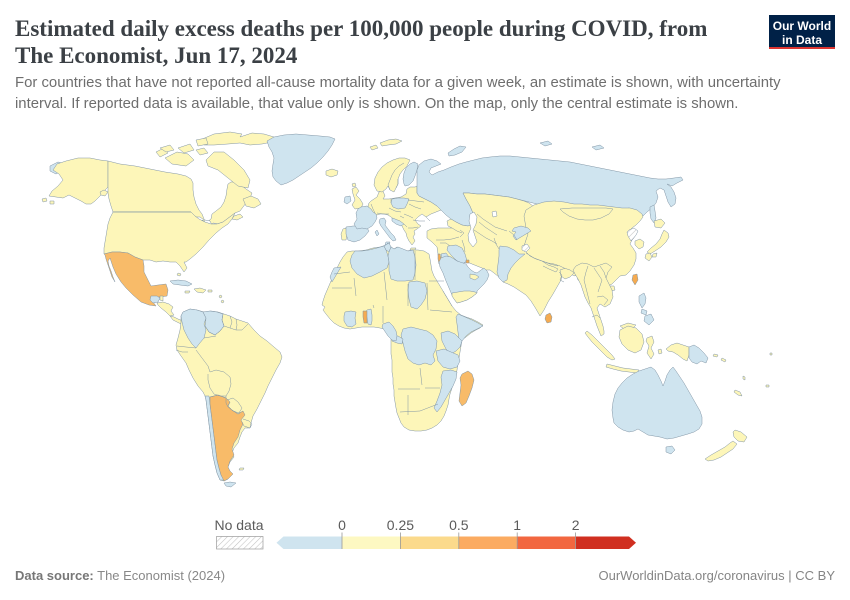  What do you see at coordinates (400, 525) in the screenshot?
I see `svg-text: 0.25` at bounding box center [400, 525].